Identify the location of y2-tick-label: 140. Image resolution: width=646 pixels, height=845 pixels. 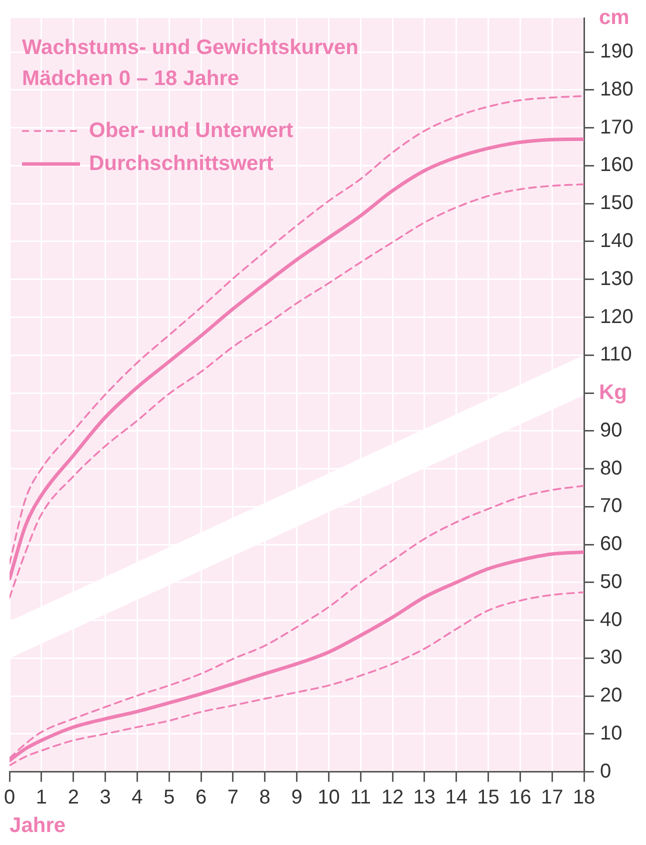
(617, 241).